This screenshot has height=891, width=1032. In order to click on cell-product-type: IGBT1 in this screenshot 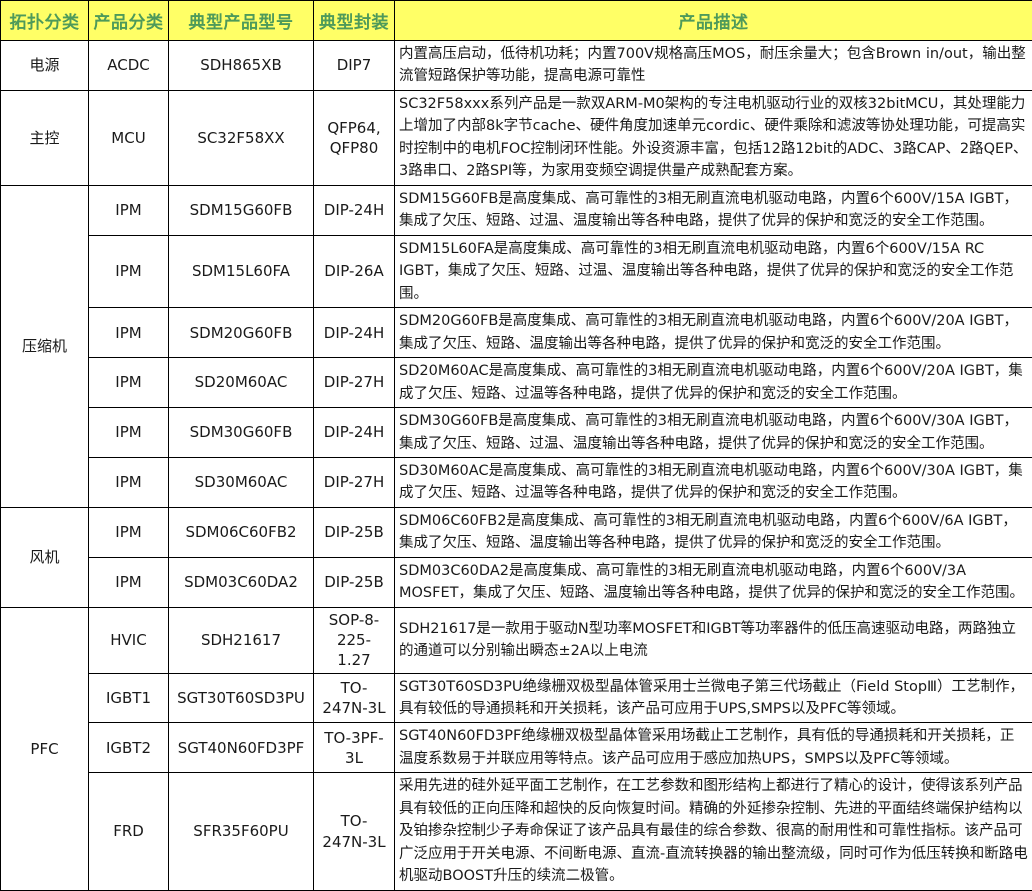, I will do `click(129, 698)`.